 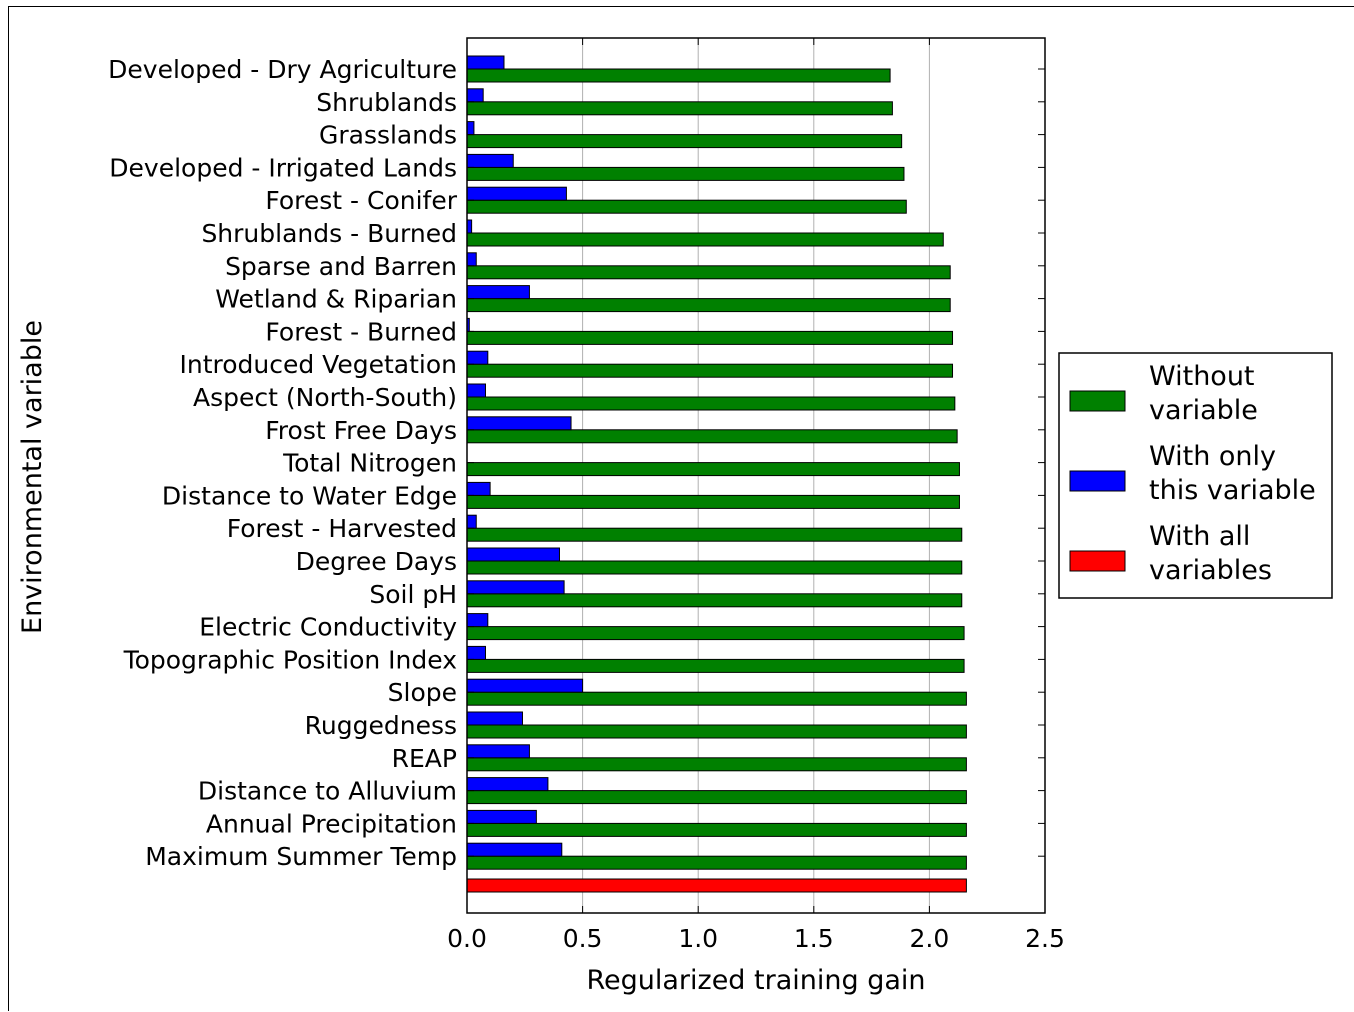 I want to click on y-tick-label: Introduced Vegetation, so click(x=318, y=364).